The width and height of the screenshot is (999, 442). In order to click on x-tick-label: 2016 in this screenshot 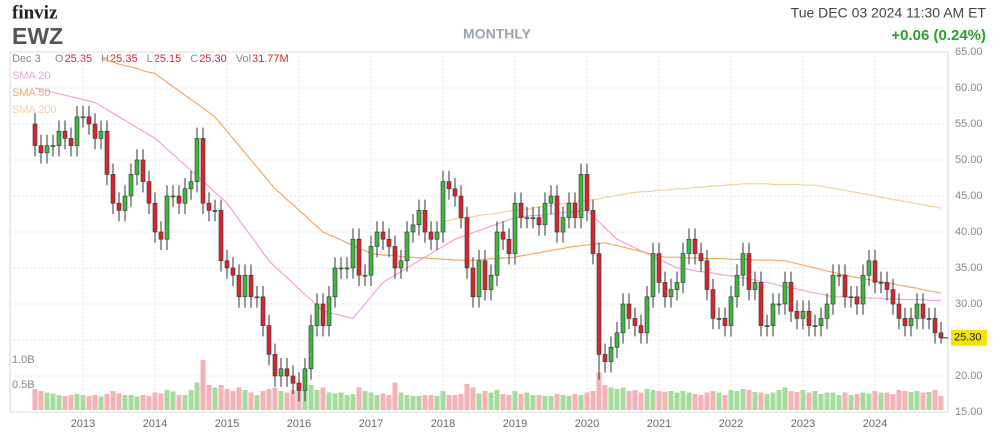, I will do `click(299, 424)`.